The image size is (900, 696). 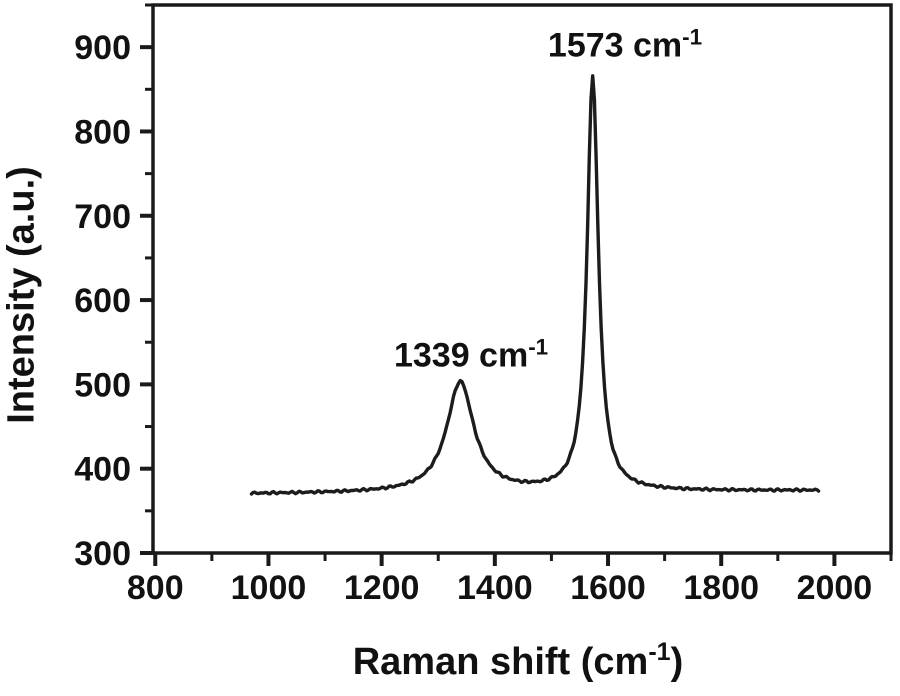 What do you see at coordinates (615, 46) in the screenshot?
I see `peak-annotation-text: 1573 cm` at bounding box center [615, 46].